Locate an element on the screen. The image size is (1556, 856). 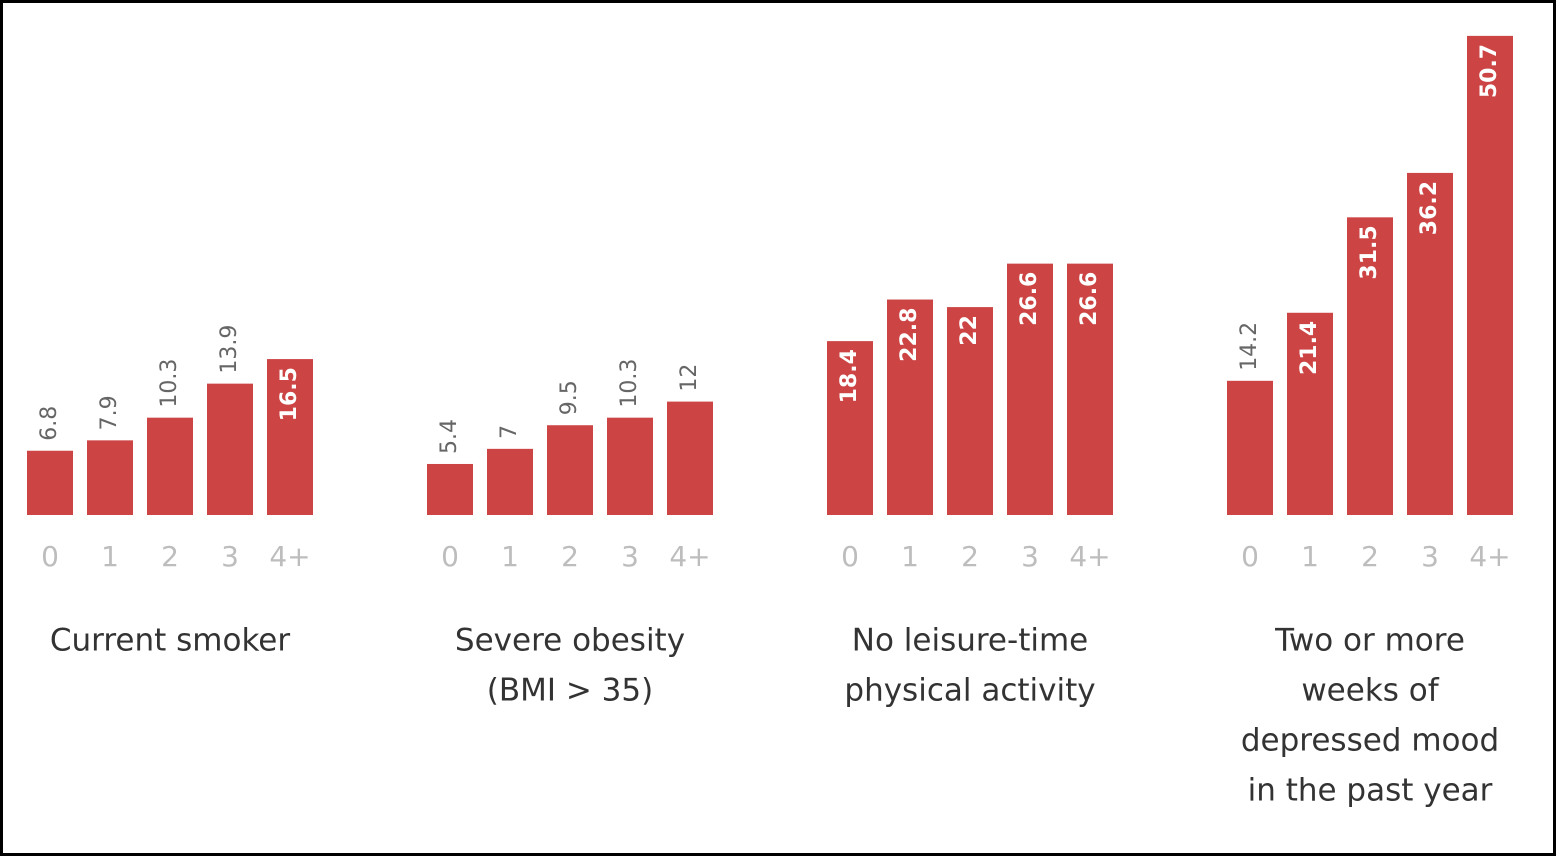
value-label: 22 is located at coordinates (969, 330).